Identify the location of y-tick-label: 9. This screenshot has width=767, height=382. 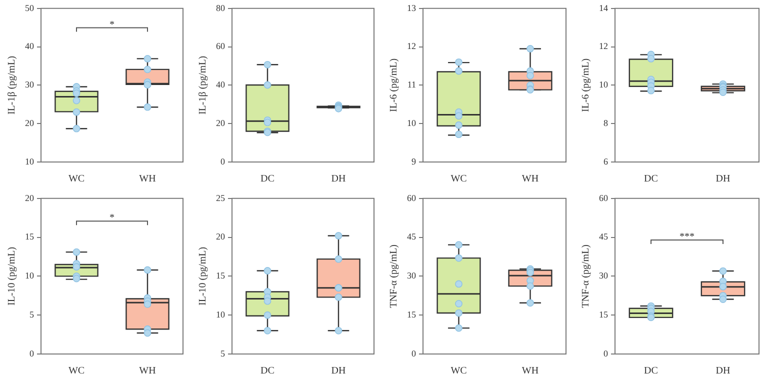
(414, 161).